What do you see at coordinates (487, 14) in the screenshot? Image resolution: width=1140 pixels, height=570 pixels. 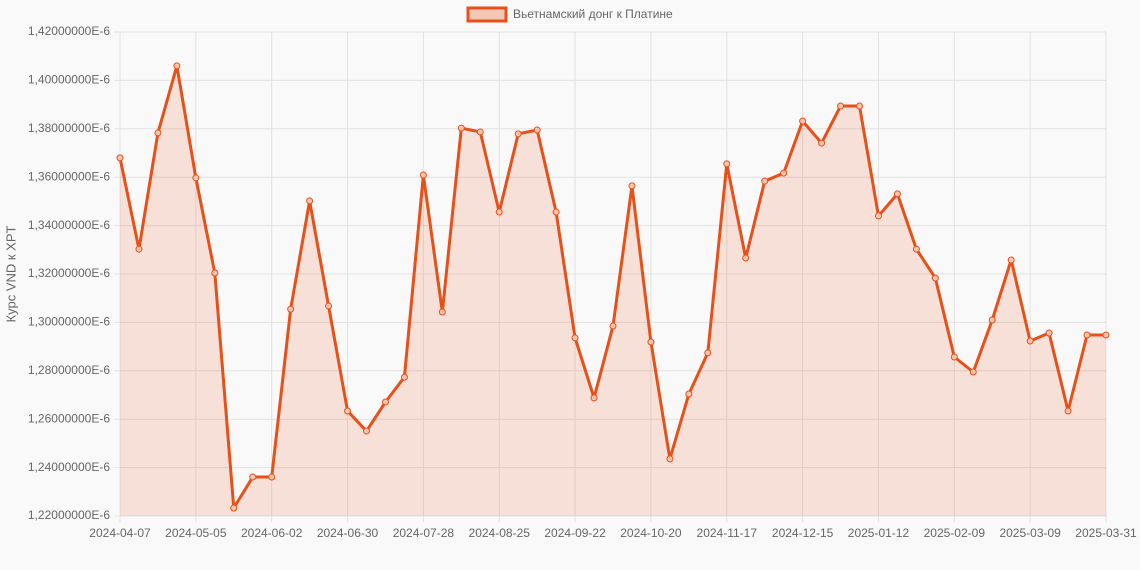 I see `legend-swatch` at bounding box center [487, 14].